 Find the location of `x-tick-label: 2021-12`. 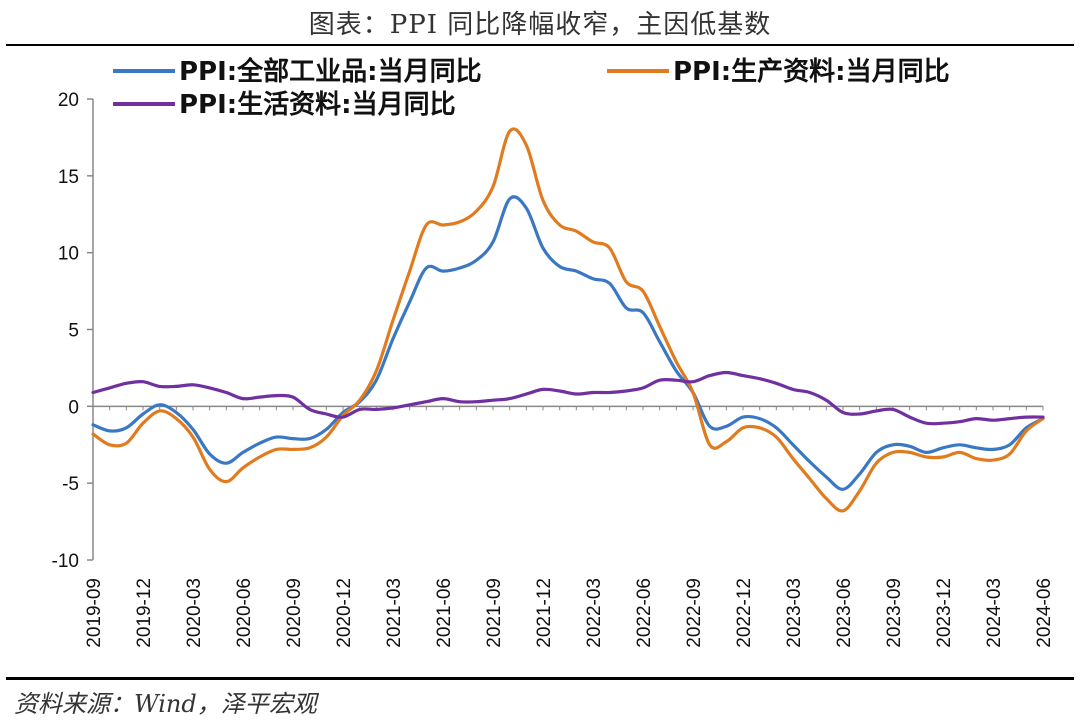

x-tick-label: 2021-12 is located at coordinates (544, 613).